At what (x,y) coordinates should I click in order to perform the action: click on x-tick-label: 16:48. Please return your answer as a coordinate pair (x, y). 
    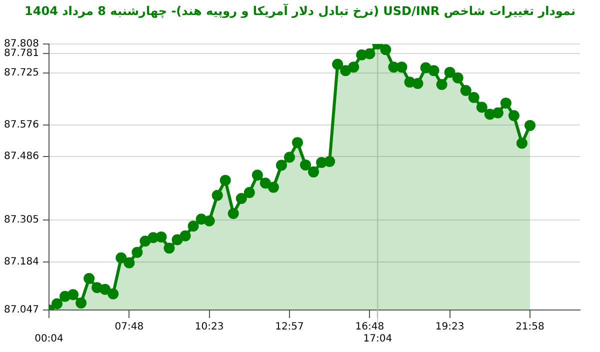
    Looking at the image, I should click on (369, 327).